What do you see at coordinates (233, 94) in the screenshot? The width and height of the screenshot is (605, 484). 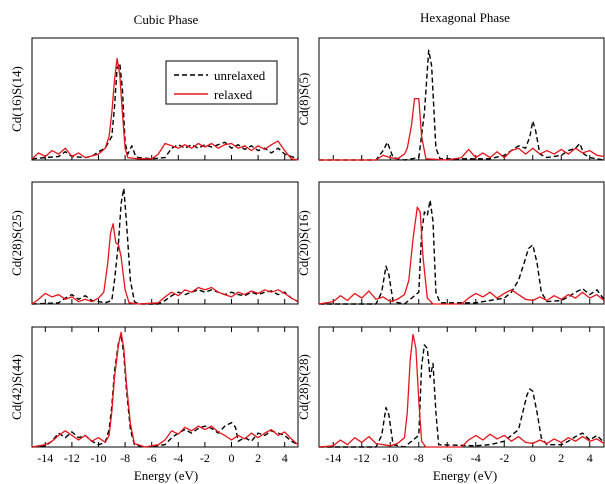 I see `legend-label-relaxed: relaxed` at bounding box center [233, 94].